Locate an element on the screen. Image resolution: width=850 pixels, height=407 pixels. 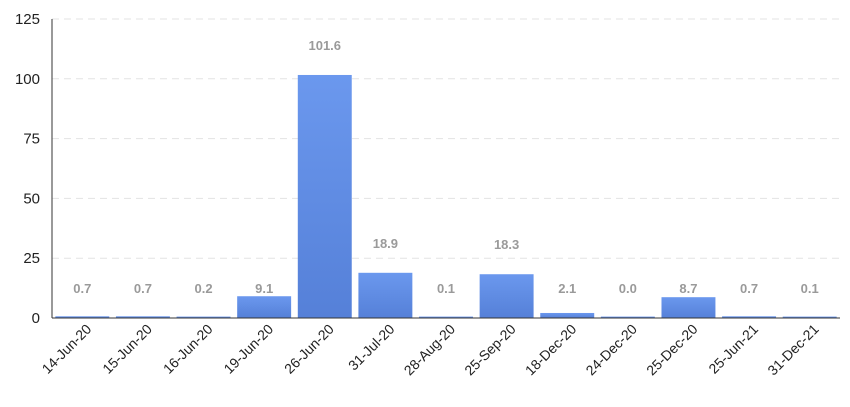
x-tick-label: 16-Jun-20 is located at coordinates (188, 349).